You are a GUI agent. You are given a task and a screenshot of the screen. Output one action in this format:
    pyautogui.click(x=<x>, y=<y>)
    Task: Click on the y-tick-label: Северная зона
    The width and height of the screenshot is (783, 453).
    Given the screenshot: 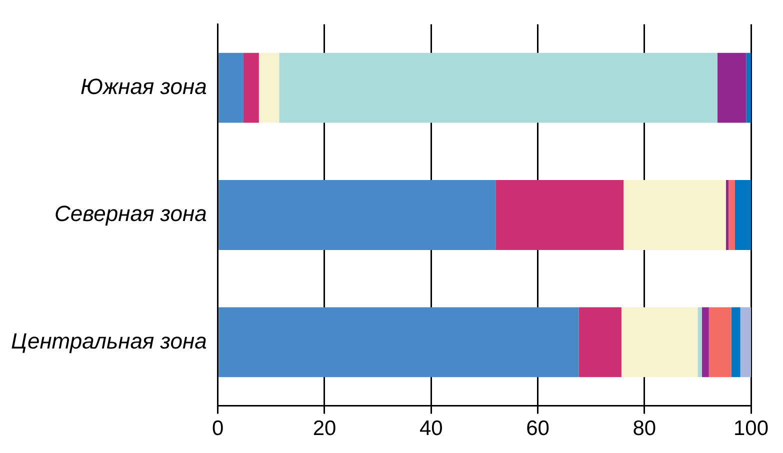 What is the action you would take?
    pyautogui.click(x=130, y=213)
    